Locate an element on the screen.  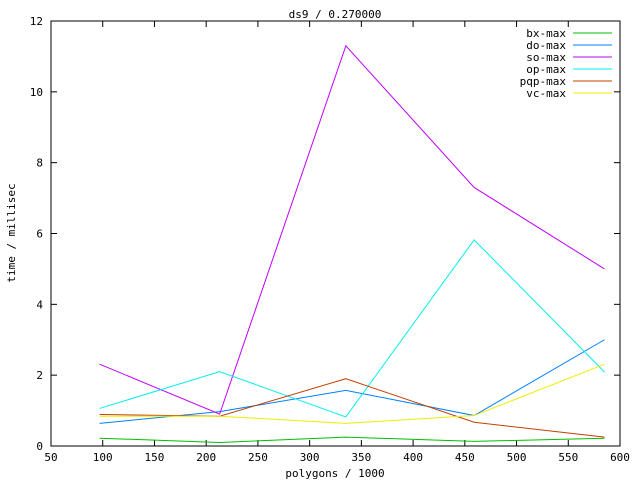
x-tick-label: 250 is located at coordinates (258, 457).